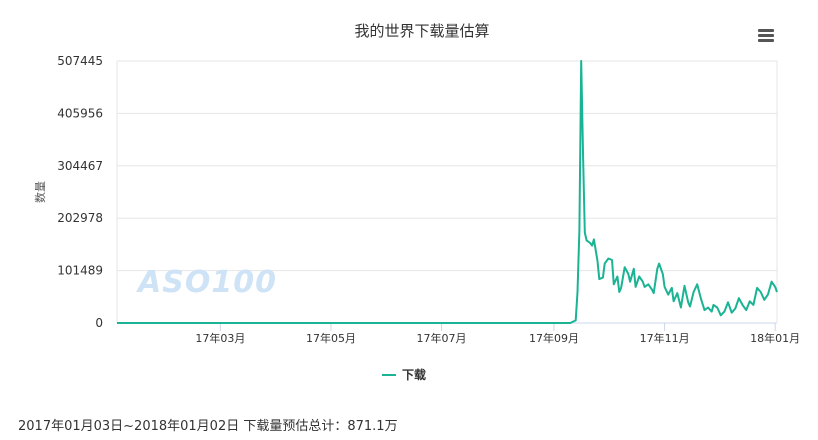 Image resolution: width=818 pixels, height=440 pixels. I want to click on legend: 下载, so click(404, 374).